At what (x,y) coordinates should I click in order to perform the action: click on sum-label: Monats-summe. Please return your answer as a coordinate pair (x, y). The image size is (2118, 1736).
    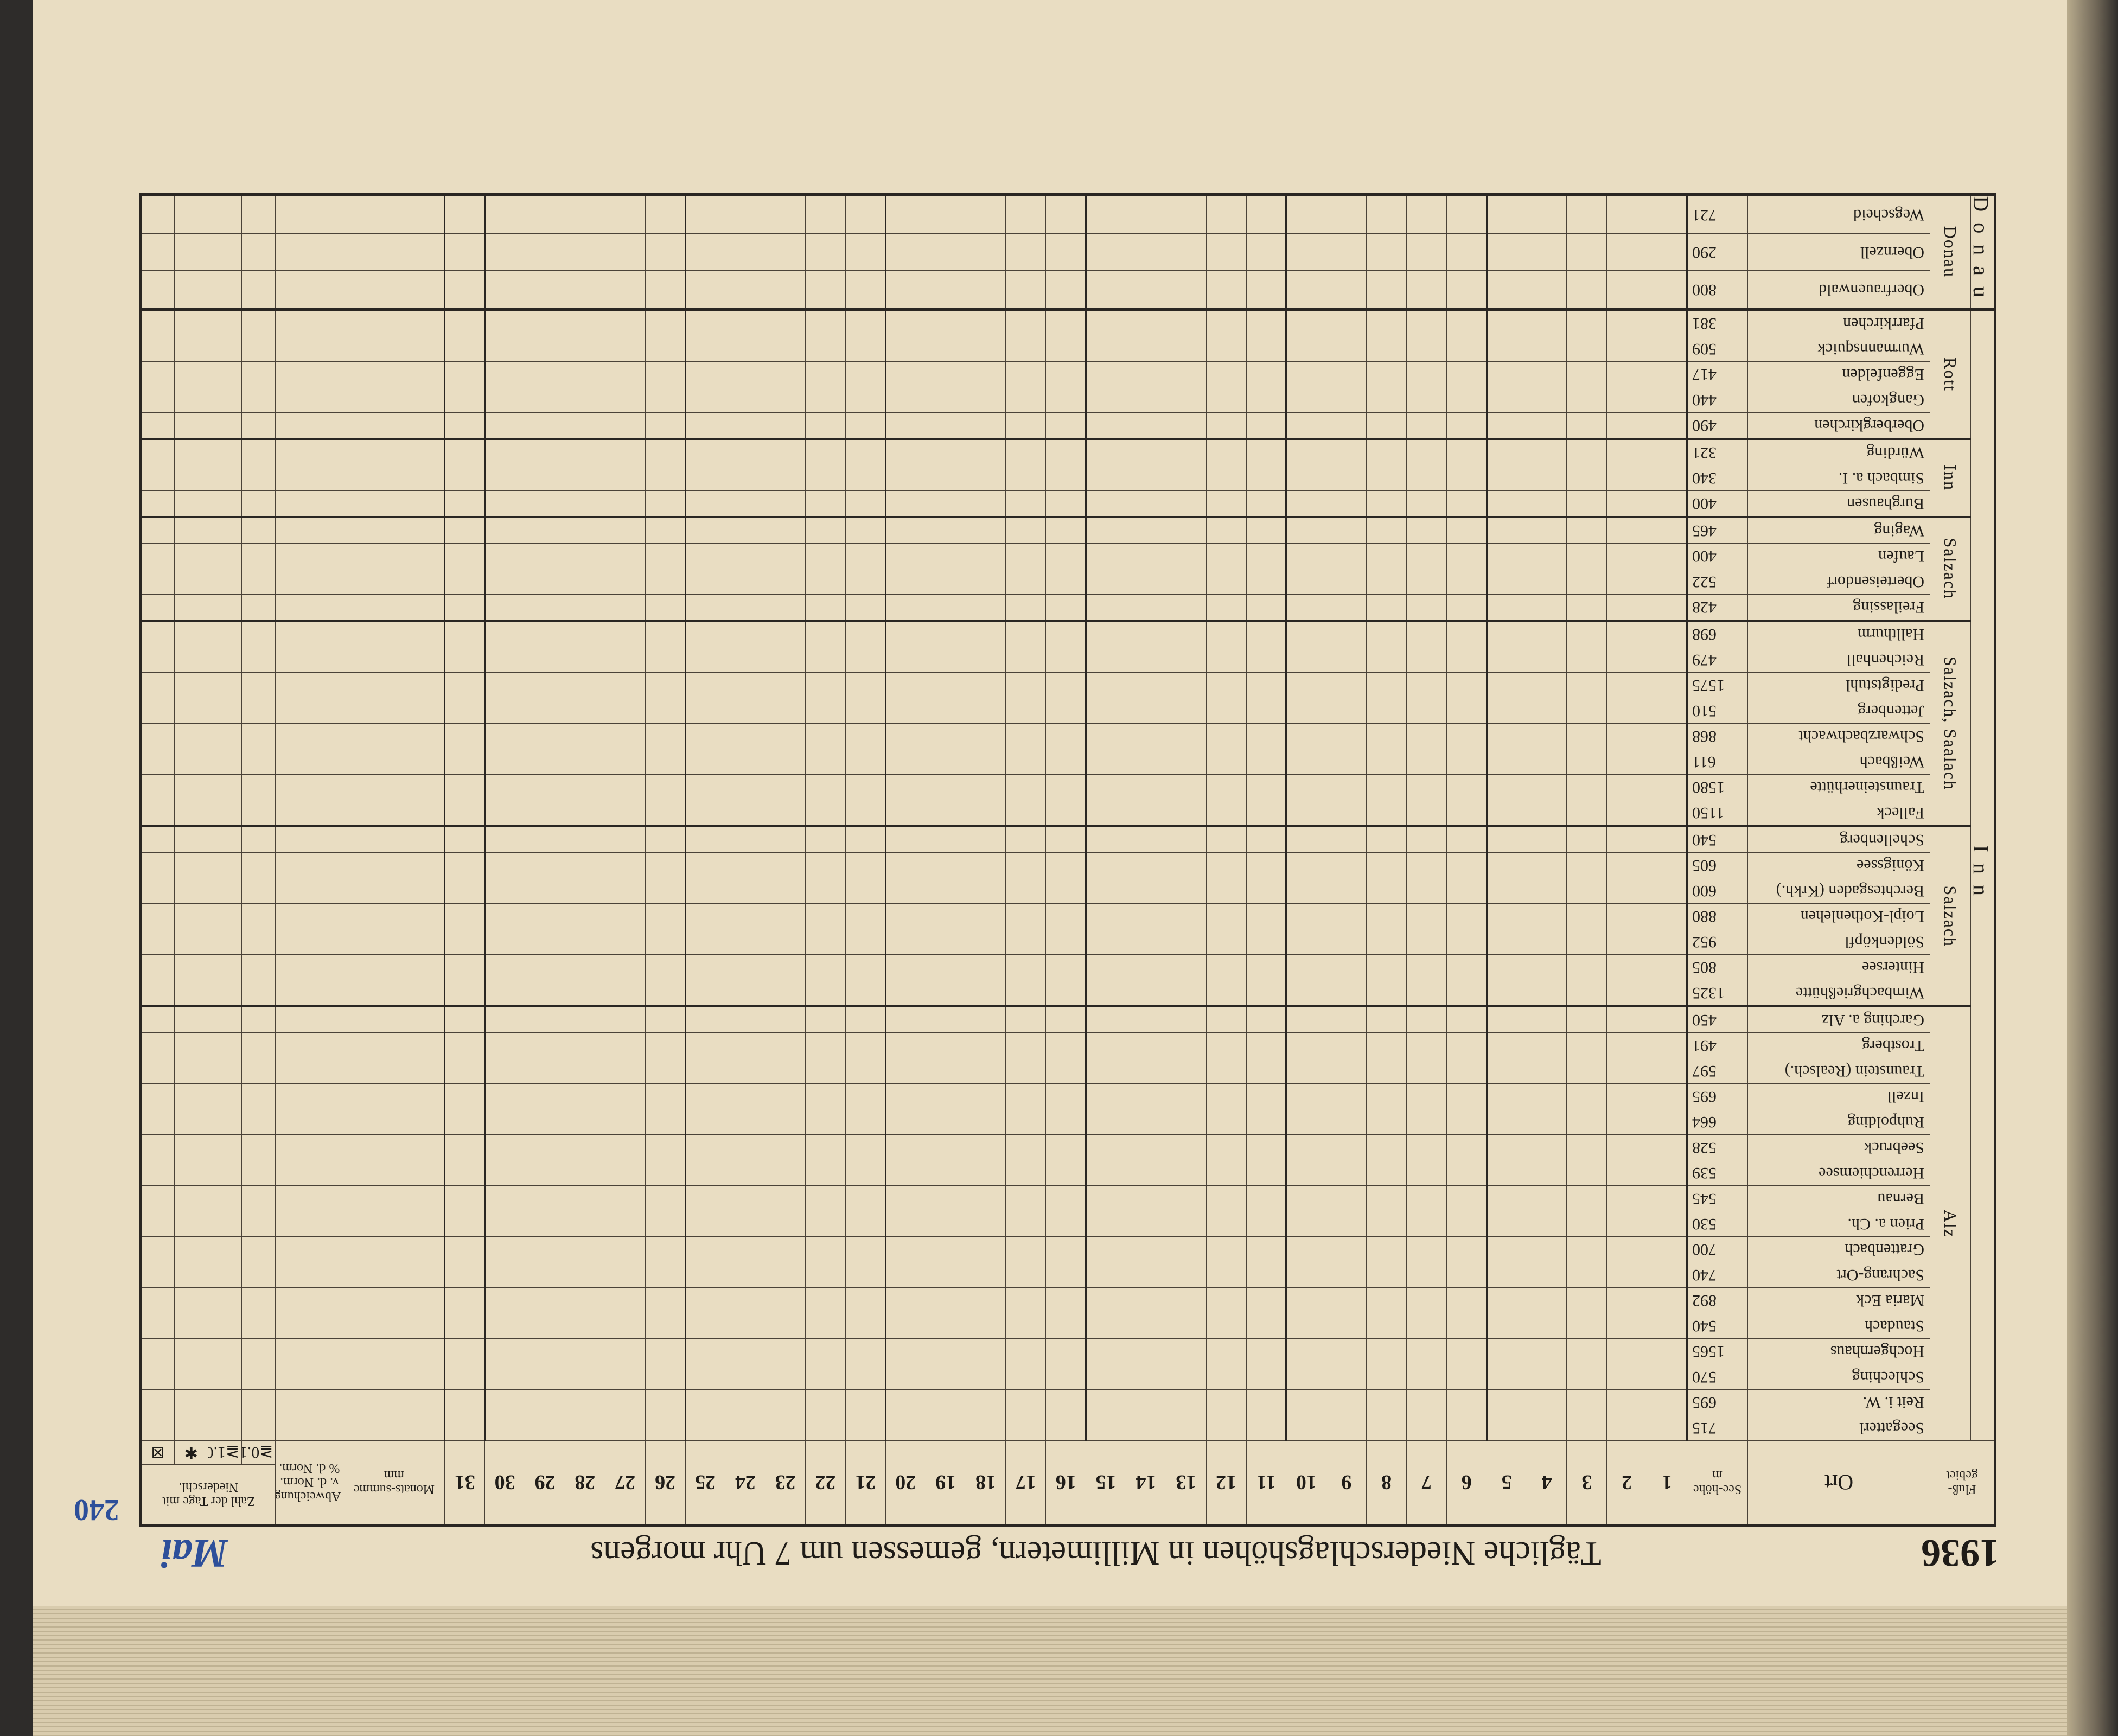
    Looking at the image, I should click on (394, 1489).